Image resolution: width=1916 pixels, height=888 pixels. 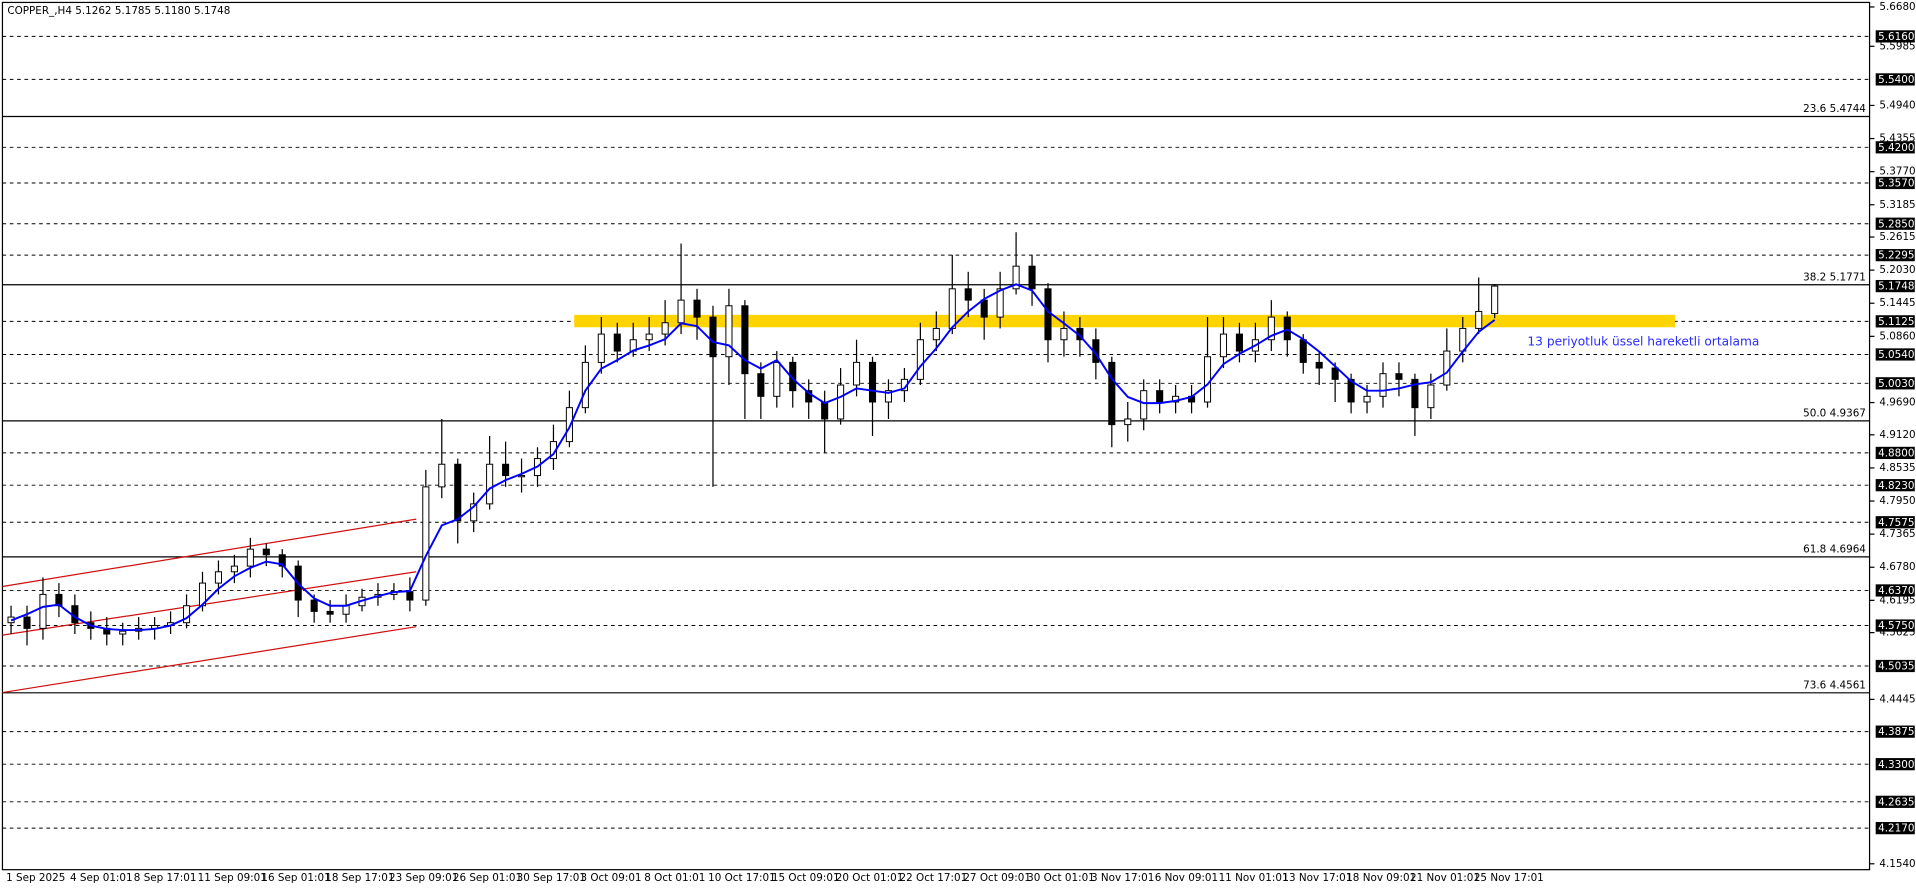 I want to click on y-tick-label: 4.6780, so click(x=1897, y=567).